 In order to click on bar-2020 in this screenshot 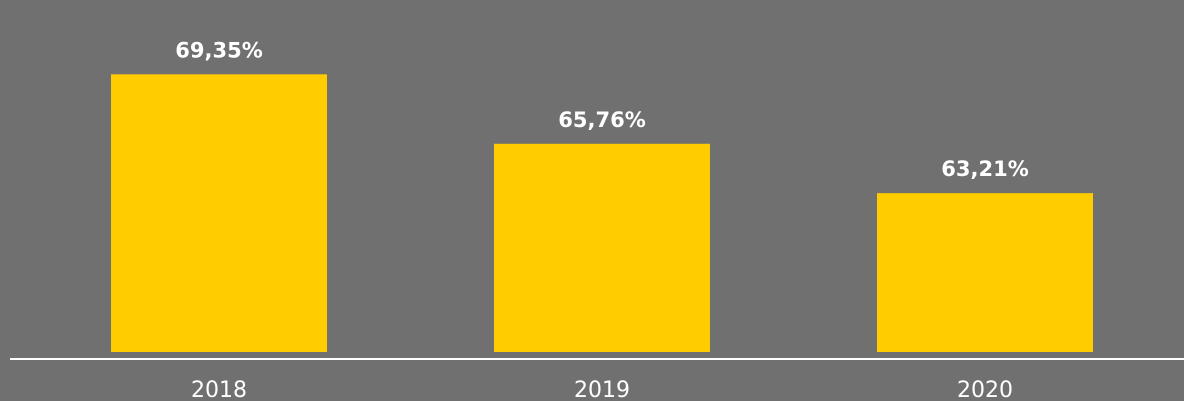, I will do `click(985, 272)`.